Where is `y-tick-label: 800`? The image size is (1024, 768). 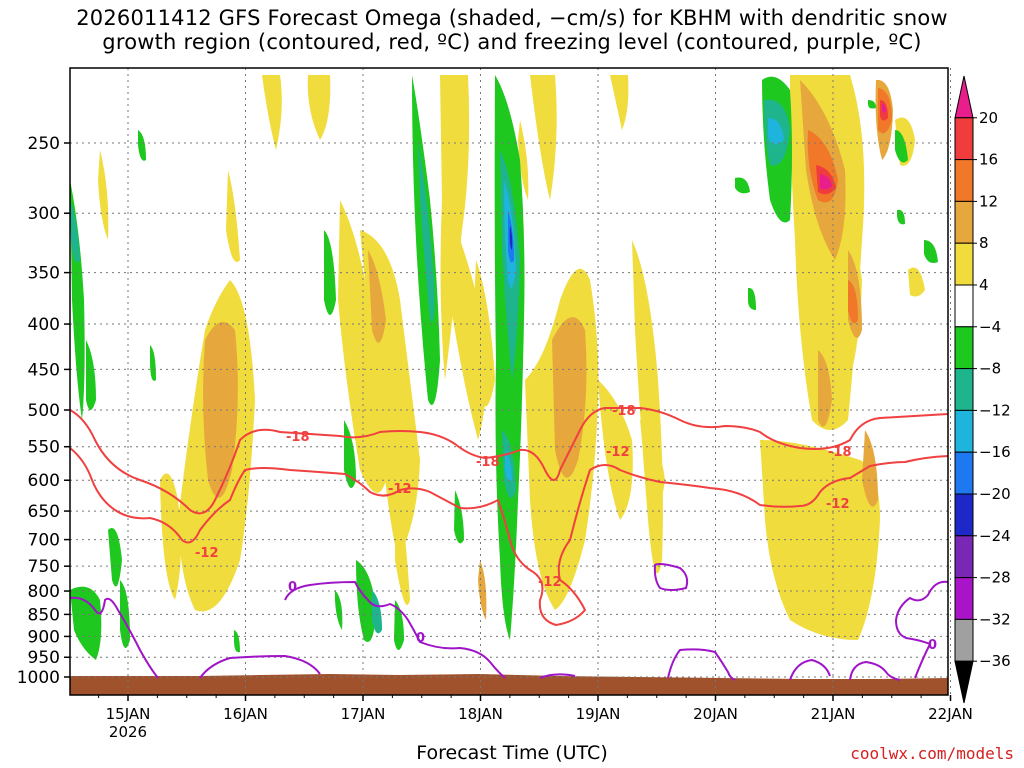 y-tick-label: 800 is located at coordinates (44, 592).